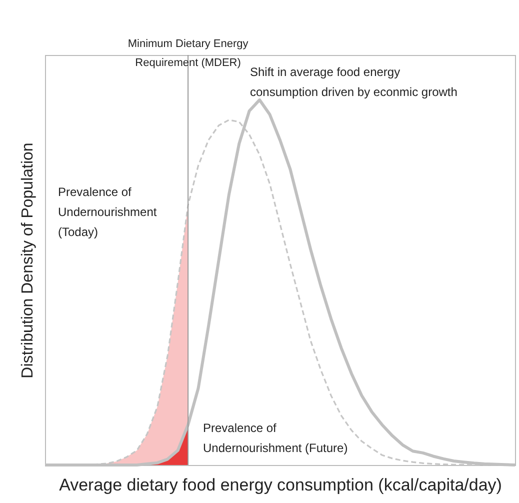 The height and width of the screenshot is (503, 519). Describe the element at coordinates (275, 438) in the screenshot. I see `annotation: Prevalence of Undernourishment (Future)` at that location.